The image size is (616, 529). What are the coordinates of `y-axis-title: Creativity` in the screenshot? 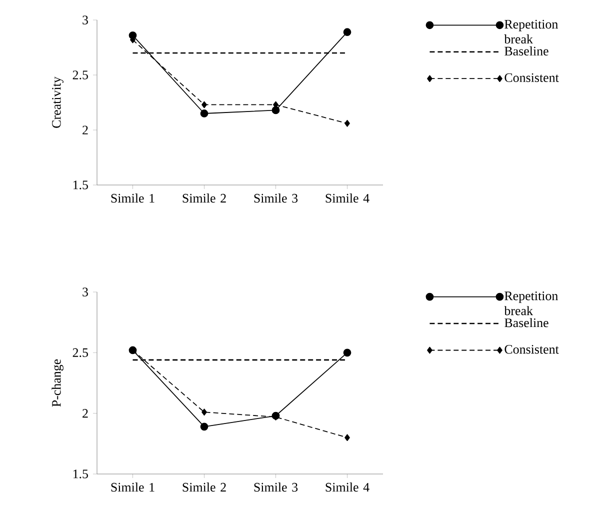 It's located at (58, 102).